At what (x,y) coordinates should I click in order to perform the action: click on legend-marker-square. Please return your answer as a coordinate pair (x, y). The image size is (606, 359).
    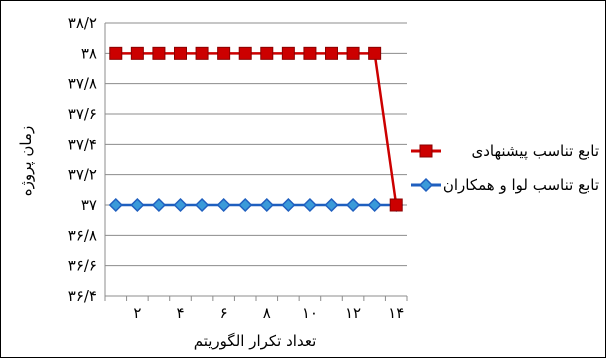
    Looking at the image, I should click on (426, 151).